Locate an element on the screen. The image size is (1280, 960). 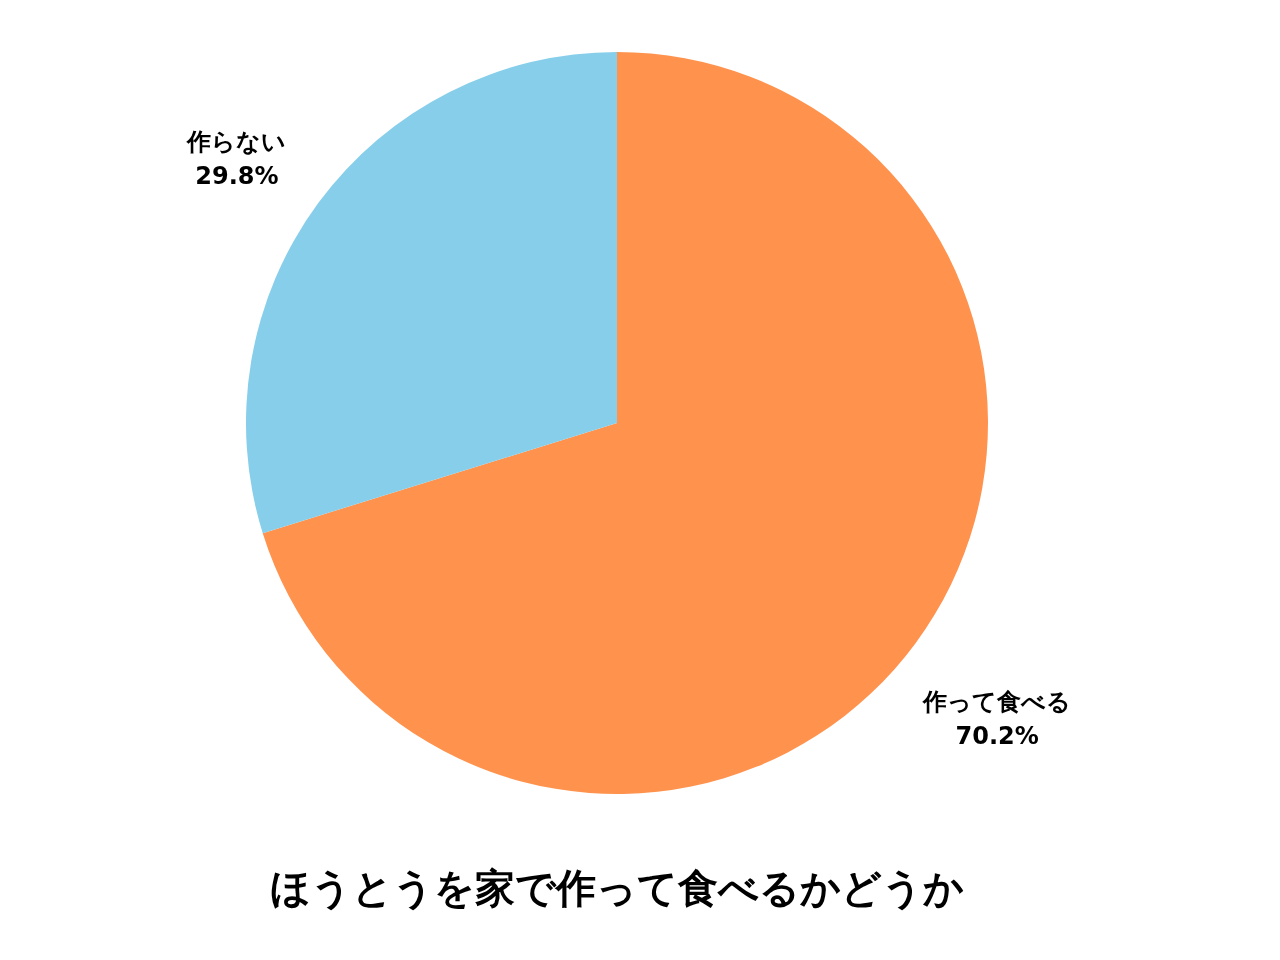
slice-label: 作らない is located at coordinates (236, 142).